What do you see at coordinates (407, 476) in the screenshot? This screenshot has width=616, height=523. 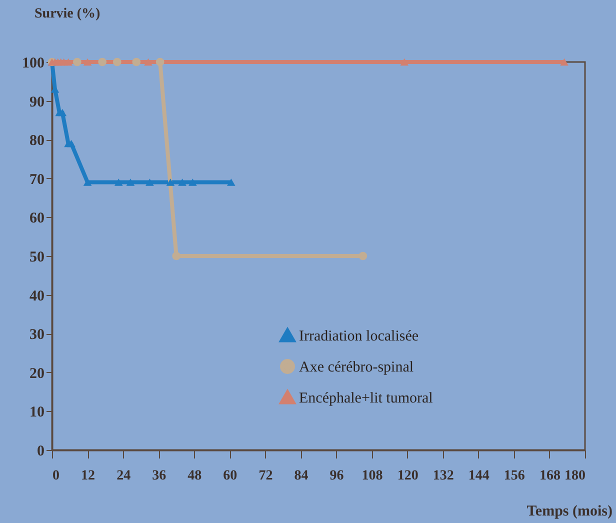 I see `x-tick-label: 120` at bounding box center [407, 476].